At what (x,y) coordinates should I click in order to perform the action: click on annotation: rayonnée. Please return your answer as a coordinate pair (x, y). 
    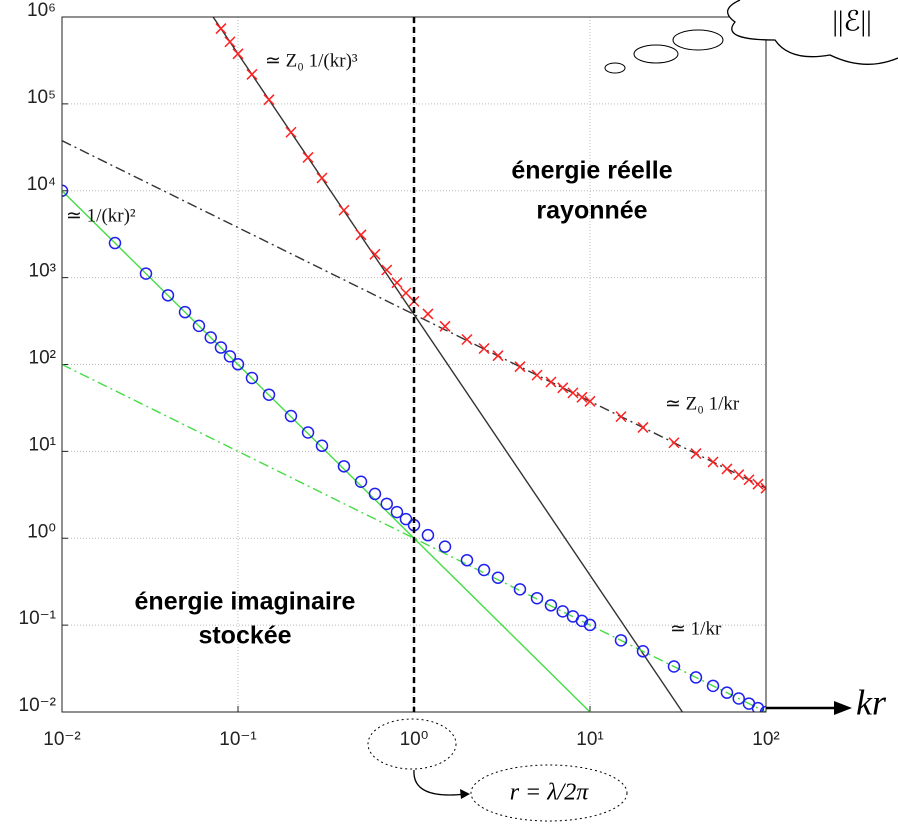
    Looking at the image, I should click on (591, 211).